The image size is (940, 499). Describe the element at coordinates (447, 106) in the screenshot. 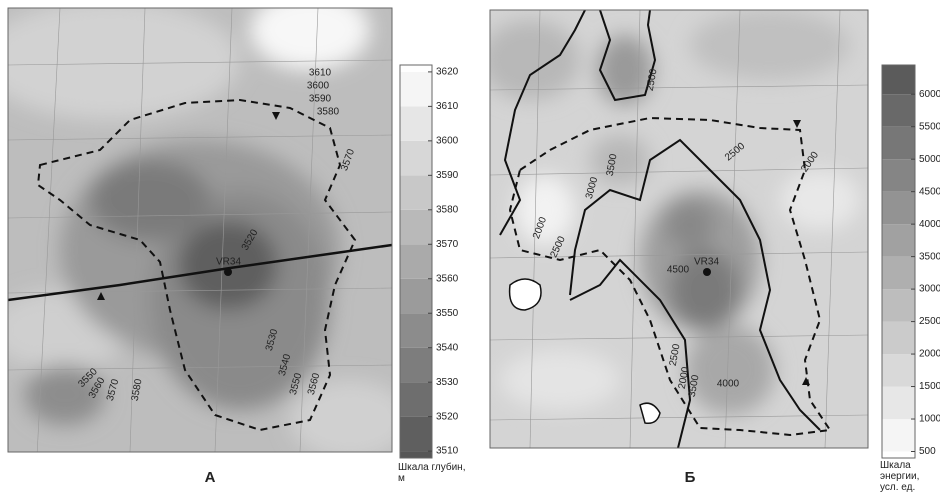

I see `colorbar-tick-label: 3610` at that location.